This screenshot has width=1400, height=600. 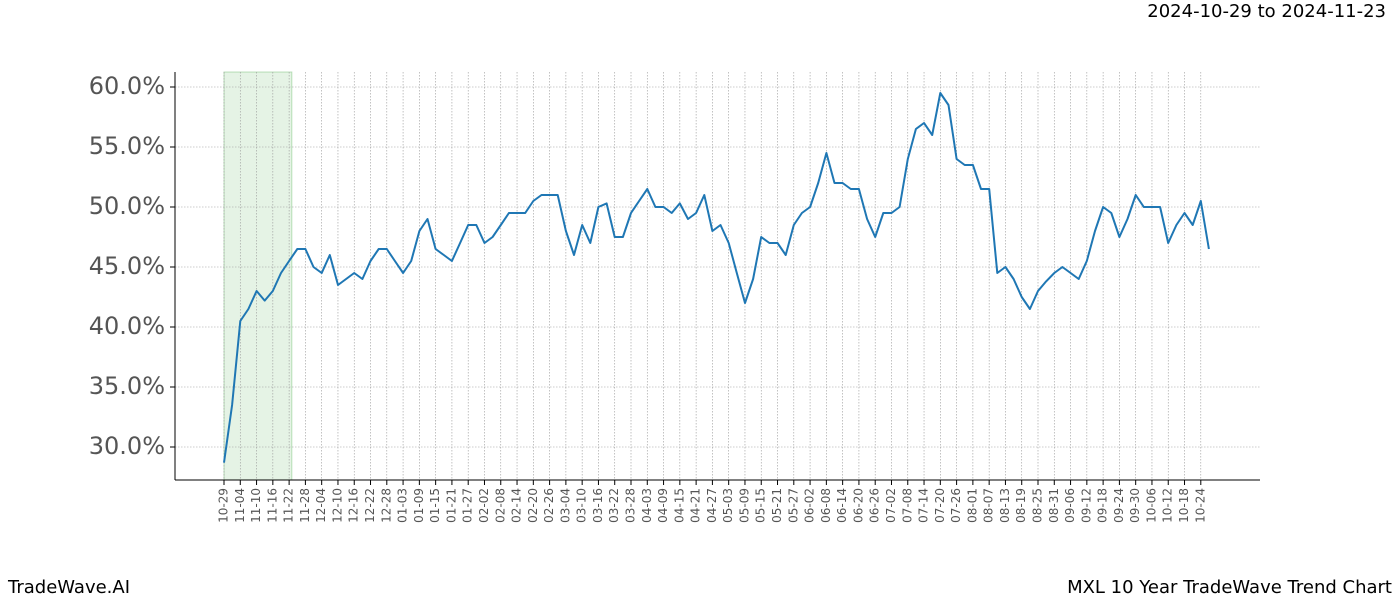 What do you see at coordinates (647, 505) in the screenshot?
I see `x-tick-label: 04-03` at bounding box center [647, 505].